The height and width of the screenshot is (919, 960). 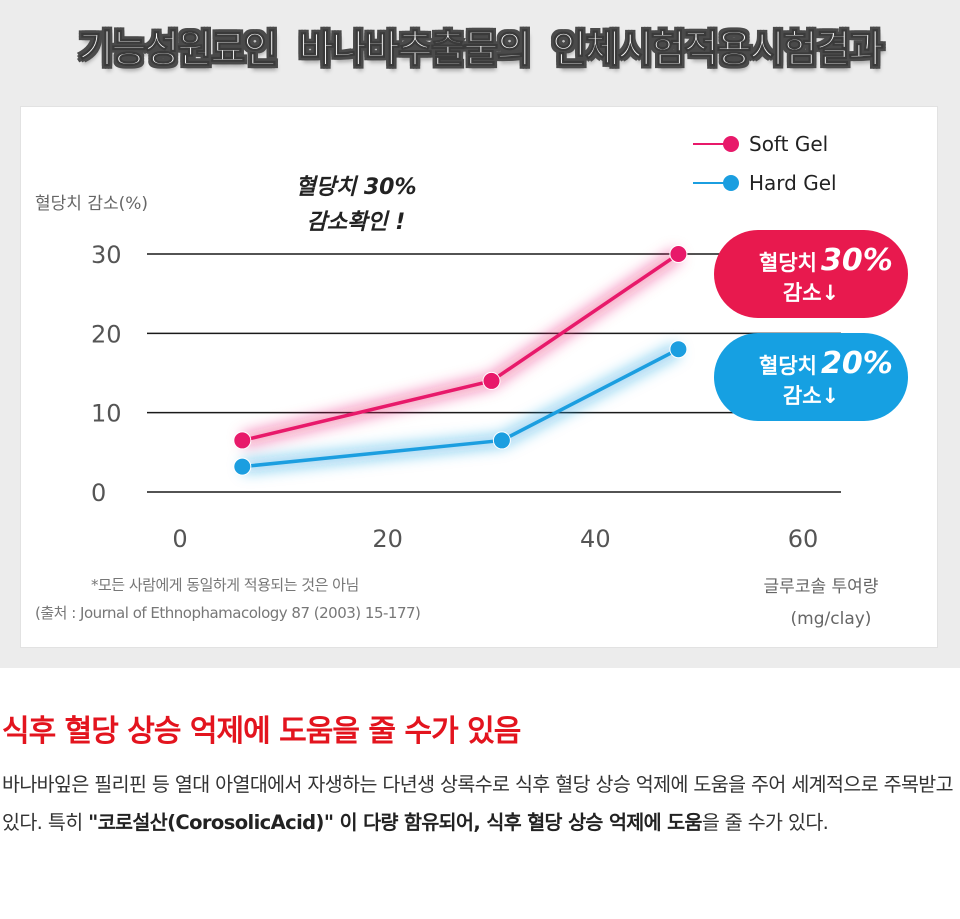 I want to click on badge-20-bg, so click(x=811, y=377).